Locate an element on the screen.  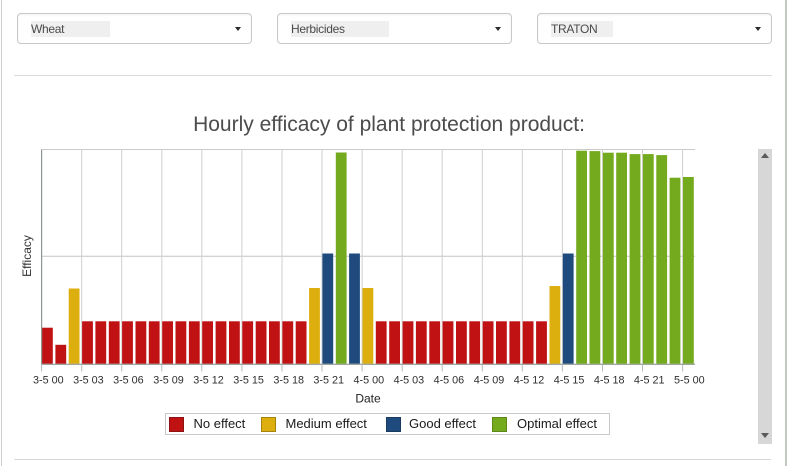
svg-text: 3-5 06 is located at coordinates (128, 381).